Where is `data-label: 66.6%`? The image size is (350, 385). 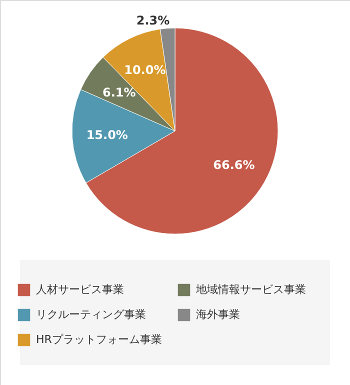
data-label: 66.6% is located at coordinates (234, 165).